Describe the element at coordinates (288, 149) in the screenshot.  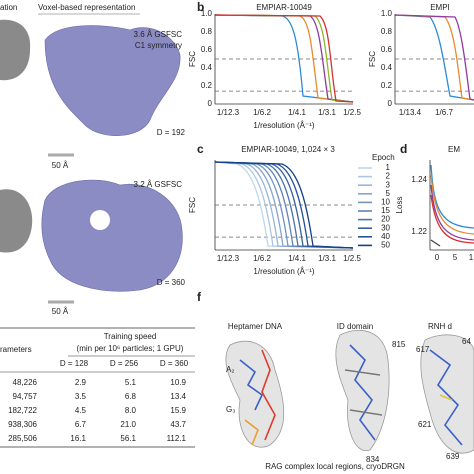
I see `chart-title: EMPIAR-10049, 1,024 × 3` at that location.